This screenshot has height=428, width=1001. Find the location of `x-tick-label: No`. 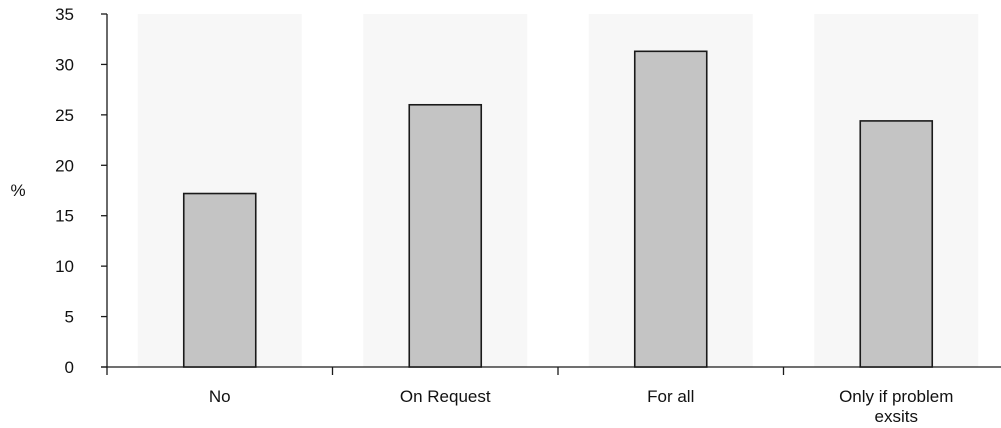

x-tick-label: No is located at coordinates (220, 396).